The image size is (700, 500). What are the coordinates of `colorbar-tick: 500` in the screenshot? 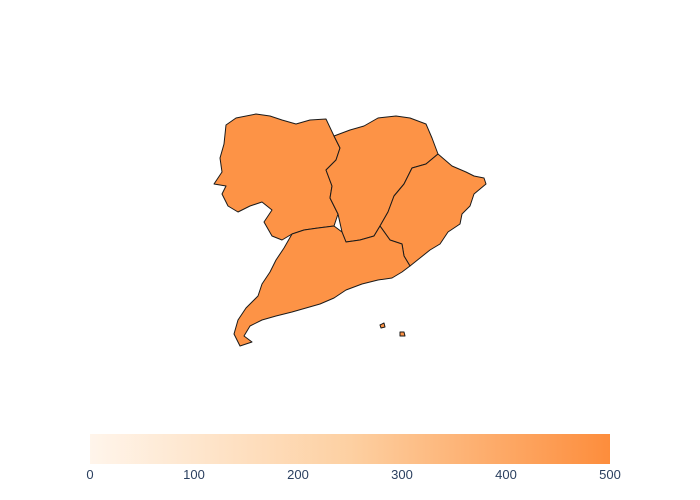 It's located at (610, 474).